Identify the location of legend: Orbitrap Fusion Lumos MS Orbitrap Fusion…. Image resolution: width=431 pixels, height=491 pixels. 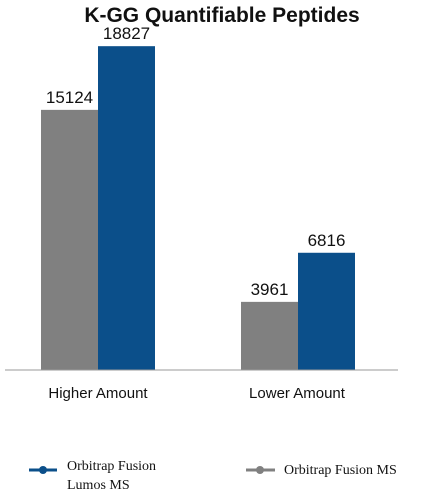
(213, 475).